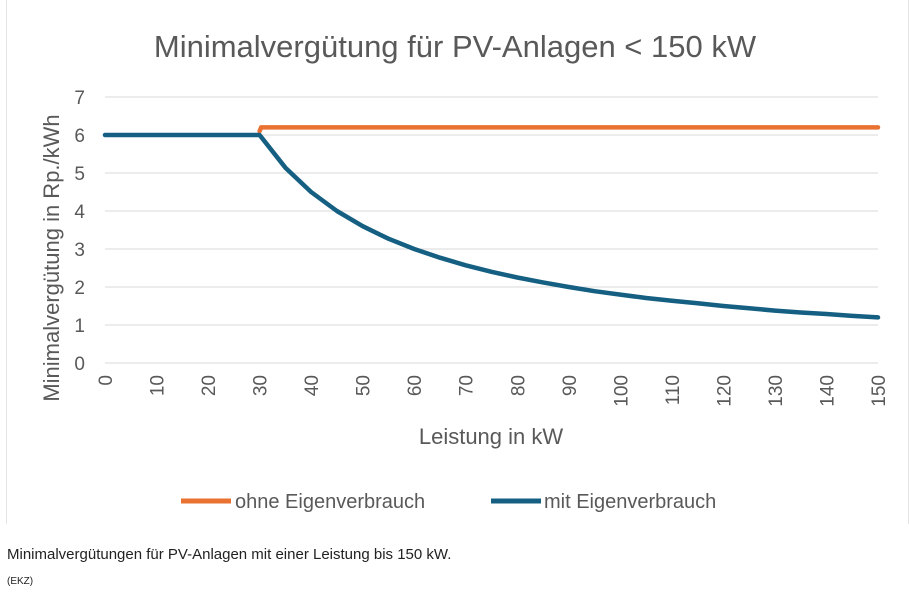 This screenshot has height=592, width=909. I want to click on x-tick-label: 130, so click(776, 391).